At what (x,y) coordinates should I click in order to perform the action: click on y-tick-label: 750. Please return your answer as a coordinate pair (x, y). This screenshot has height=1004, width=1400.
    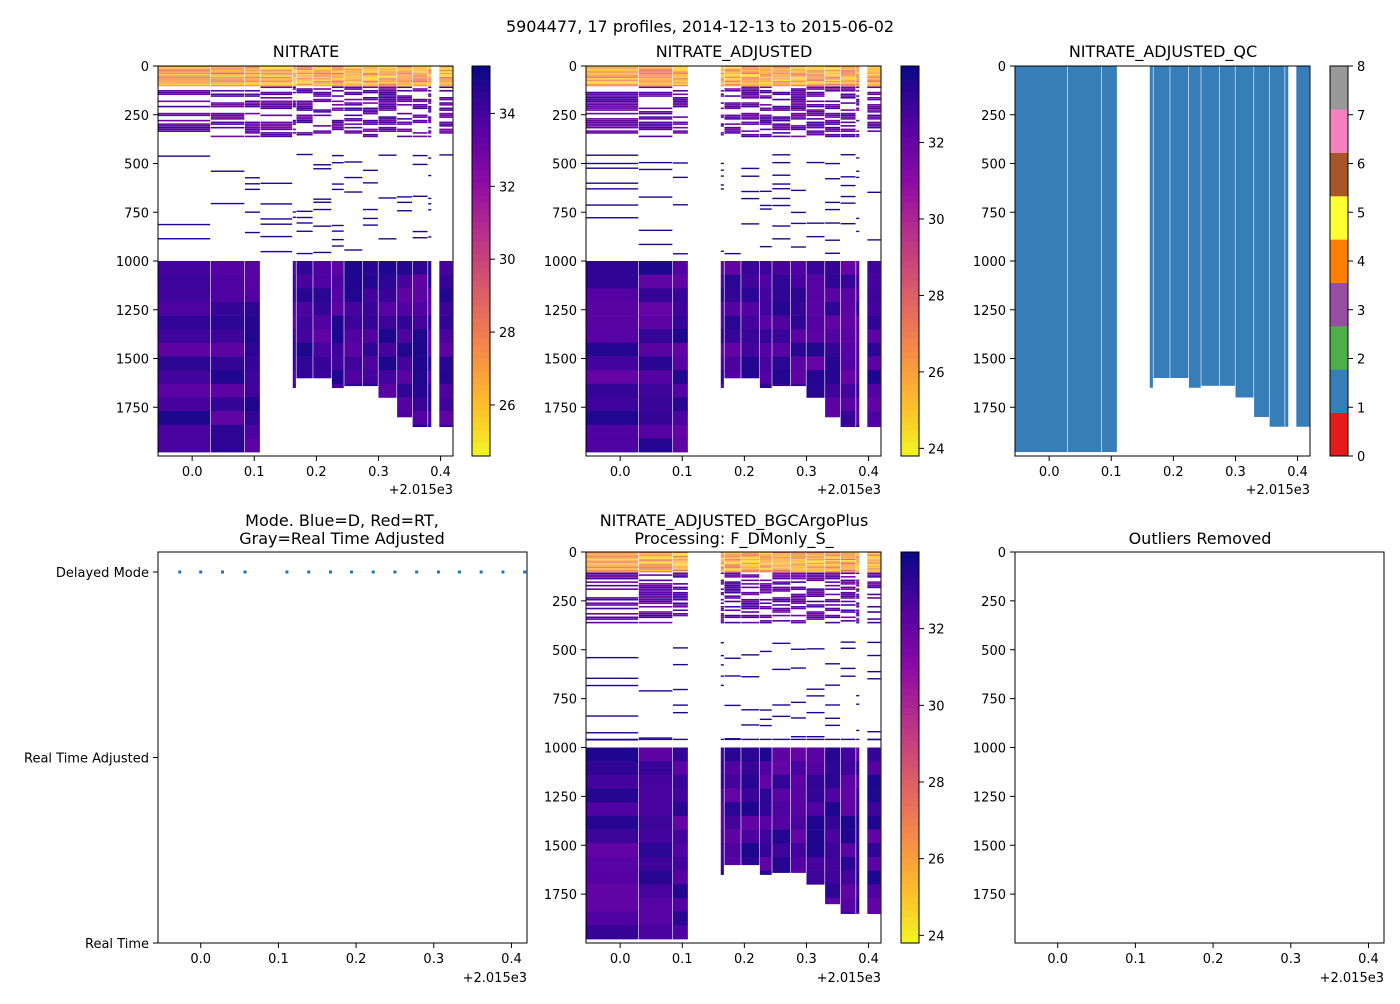
    Looking at the image, I should click on (136, 213).